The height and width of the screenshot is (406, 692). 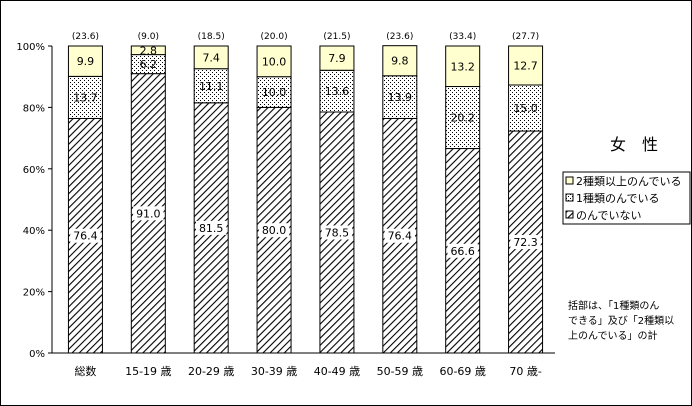 I want to click on value-label: 9.8, so click(x=400, y=61).